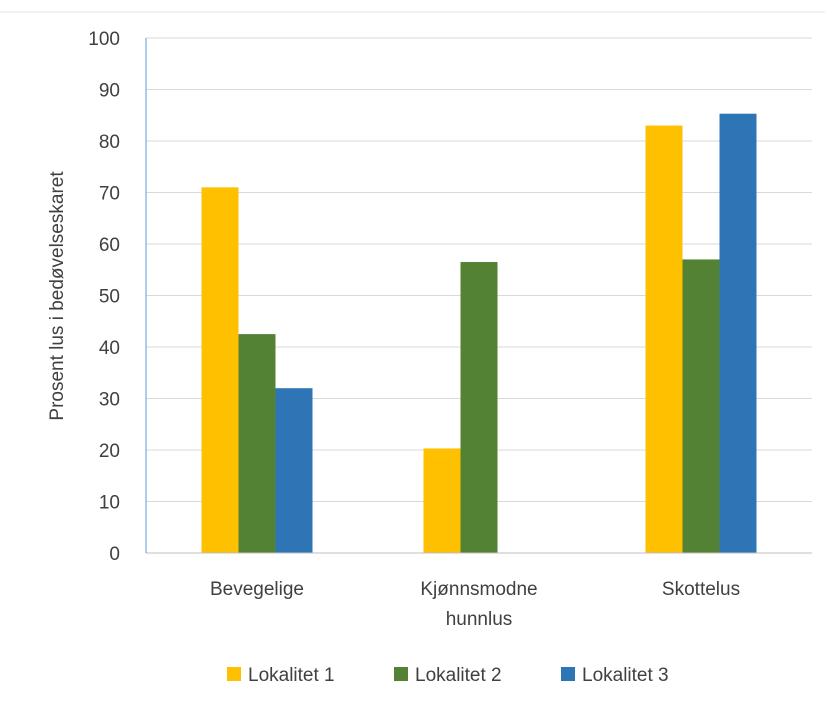 This screenshot has width=825, height=706. What do you see at coordinates (109, 91) in the screenshot?
I see `y-tick-label: 90` at bounding box center [109, 91].